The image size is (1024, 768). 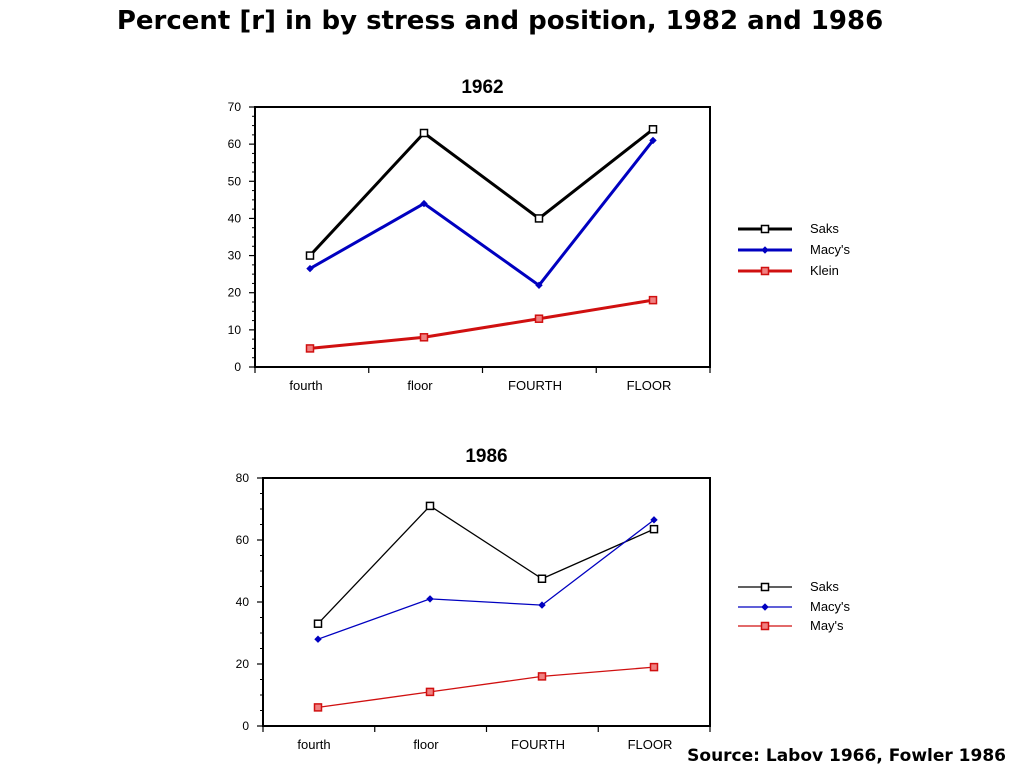 What do you see at coordinates (481, 324) in the screenshot?
I see `series-line-klein` at bounding box center [481, 324].